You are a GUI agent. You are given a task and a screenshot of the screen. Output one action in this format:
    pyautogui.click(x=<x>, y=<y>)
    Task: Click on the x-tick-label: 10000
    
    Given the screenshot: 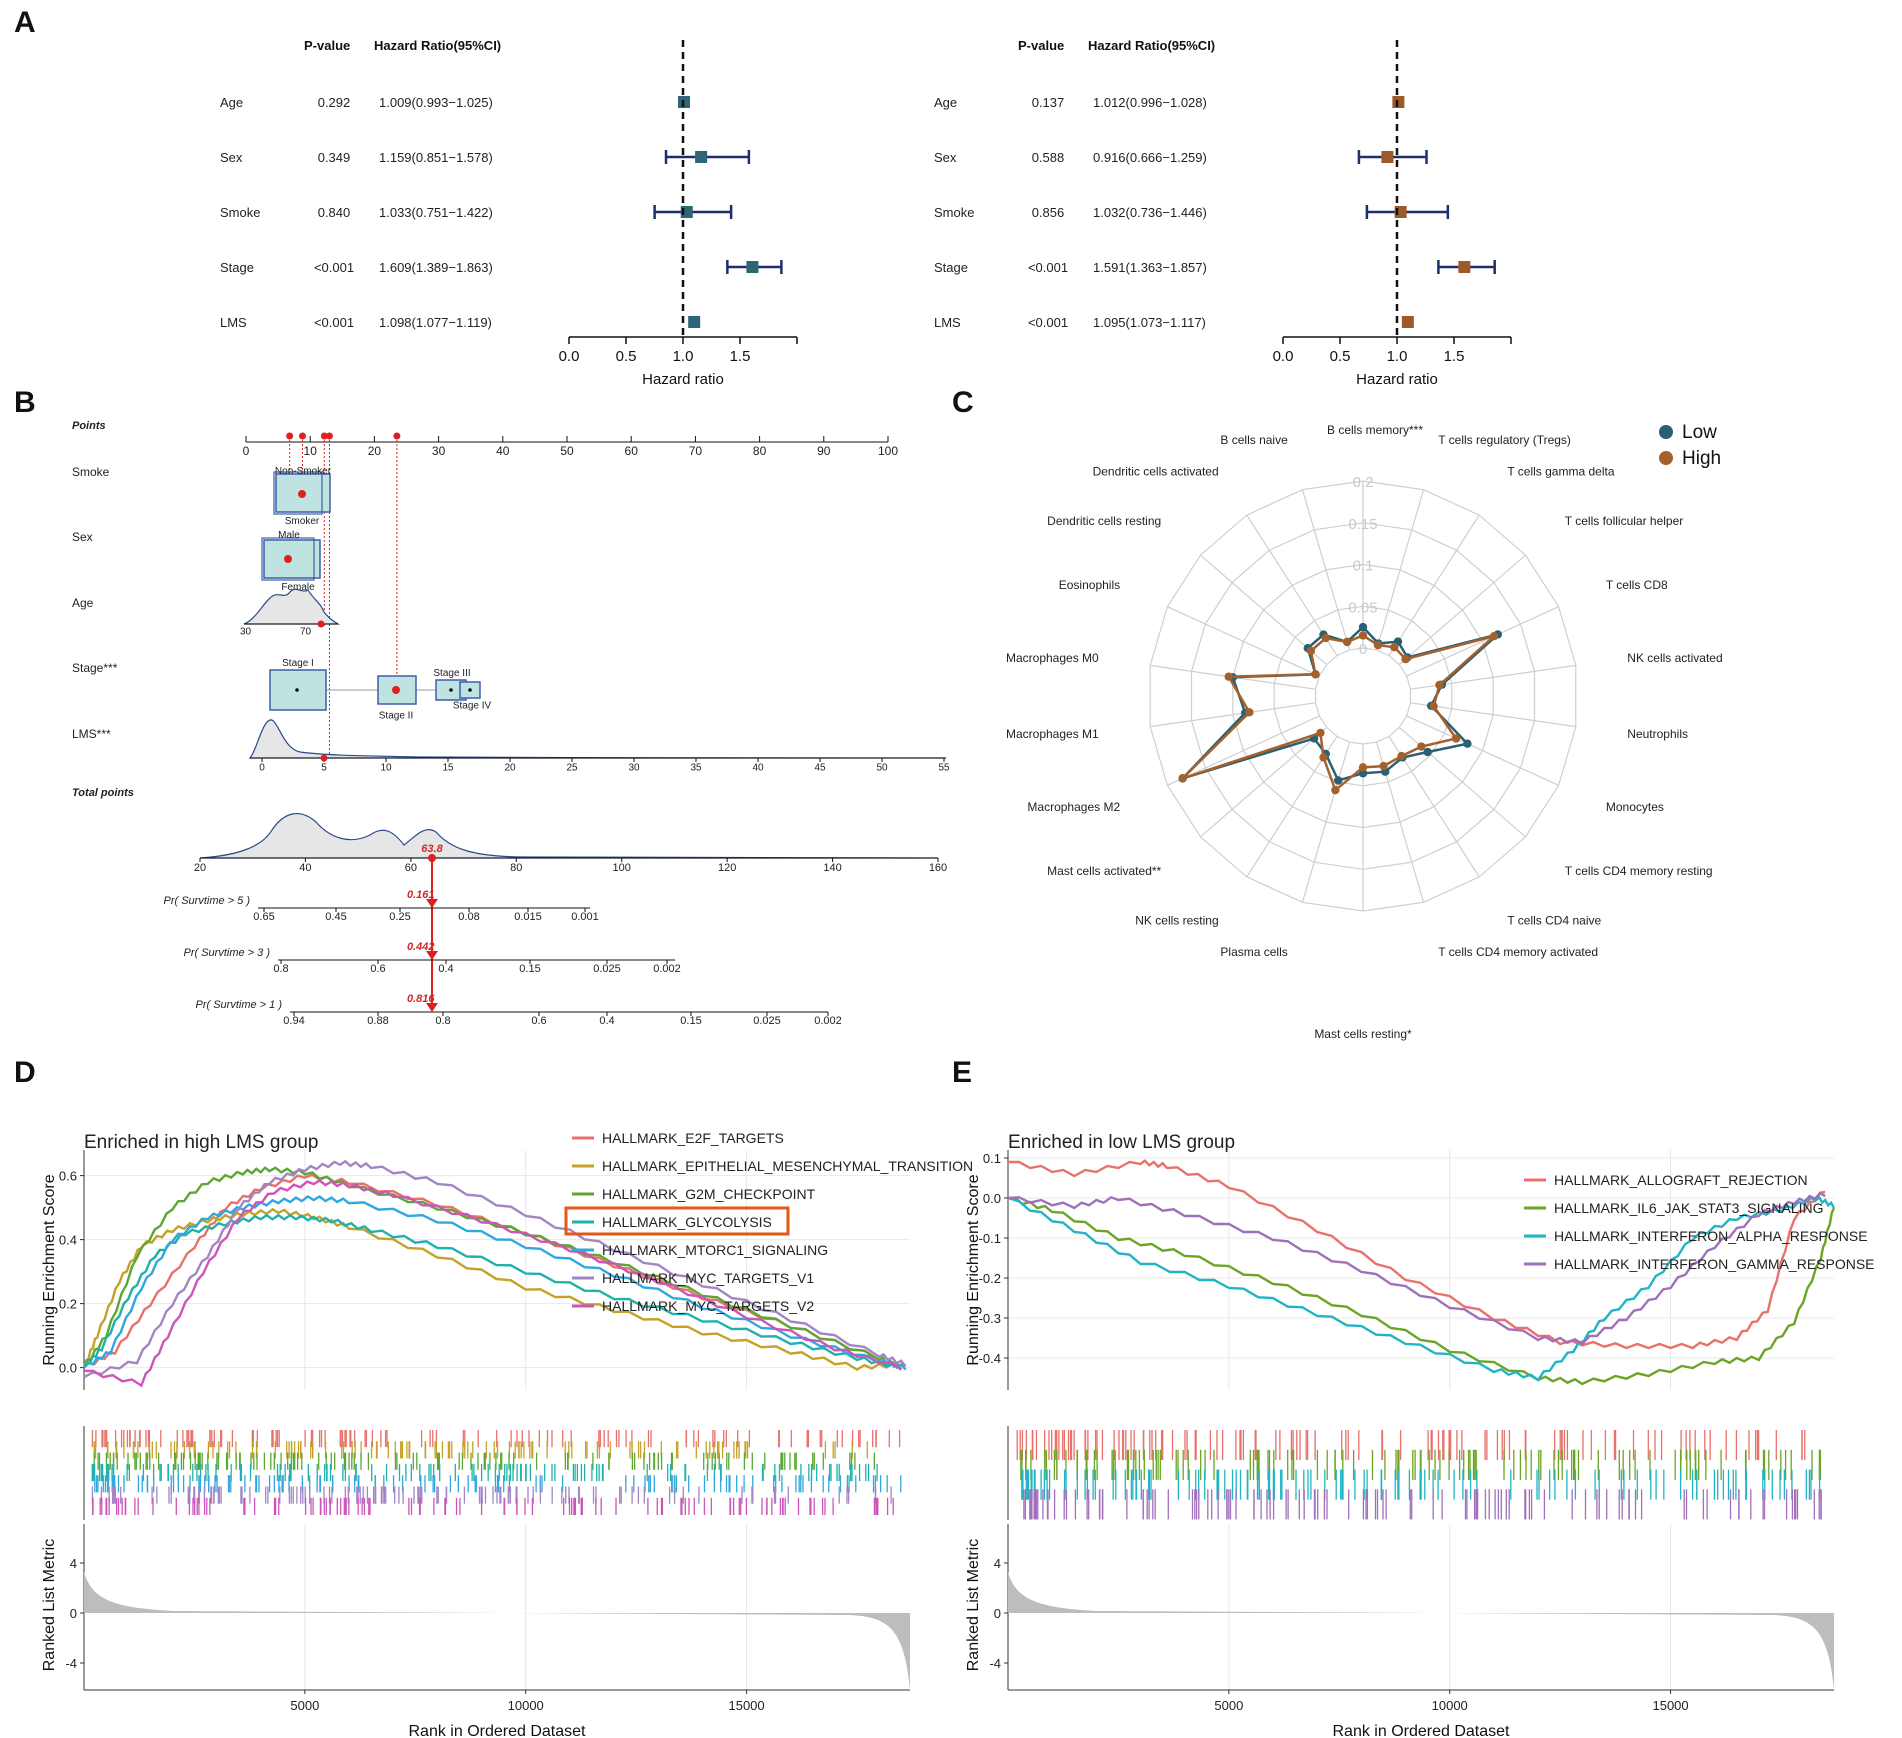 What is the action you would take?
    pyautogui.click(x=1450, y=1705)
    